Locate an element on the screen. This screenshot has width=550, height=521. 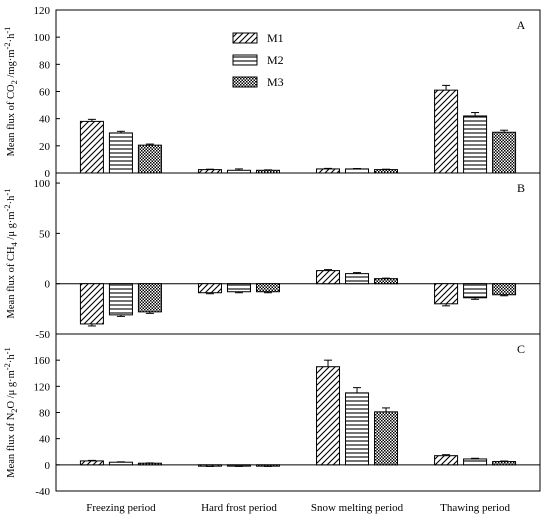
legend-label-M2: M2 is located at coordinates (275, 60).